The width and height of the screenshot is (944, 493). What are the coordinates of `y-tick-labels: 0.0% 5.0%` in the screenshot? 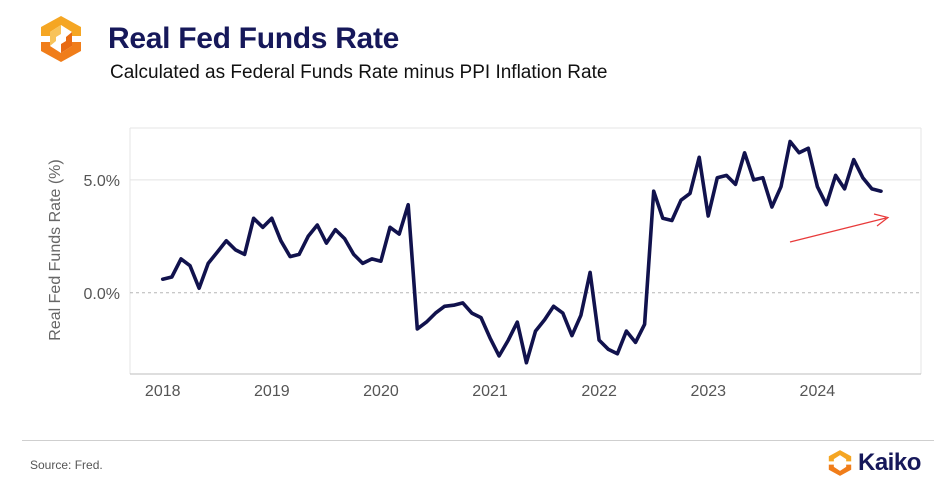 It's located at (102, 238).